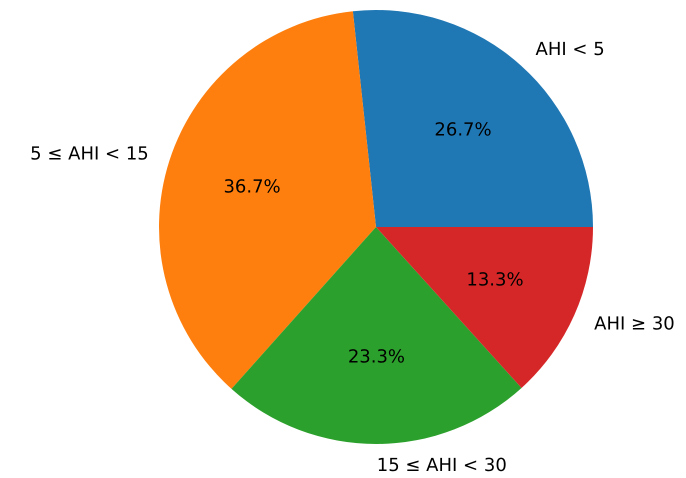 This screenshot has height=478, width=686. What do you see at coordinates (463, 130) in the screenshot?
I see `data-label: 26.7%` at bounding box center [463, 130].